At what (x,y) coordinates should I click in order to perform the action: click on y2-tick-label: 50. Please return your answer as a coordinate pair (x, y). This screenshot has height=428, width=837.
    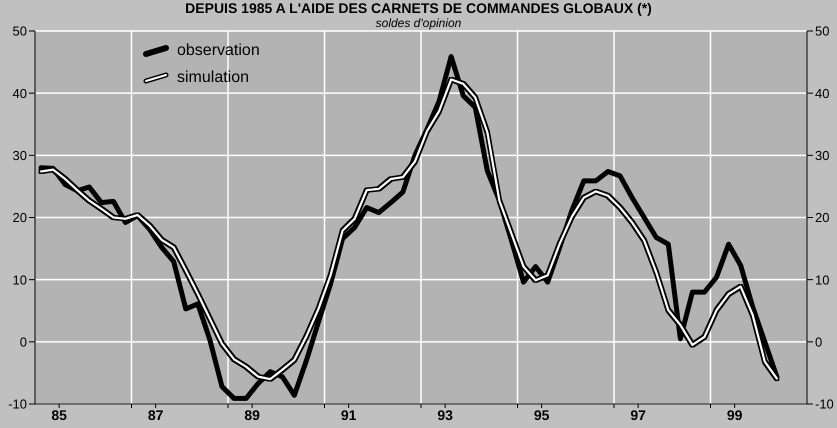
    Looking at the image, I should click on (822, 31).